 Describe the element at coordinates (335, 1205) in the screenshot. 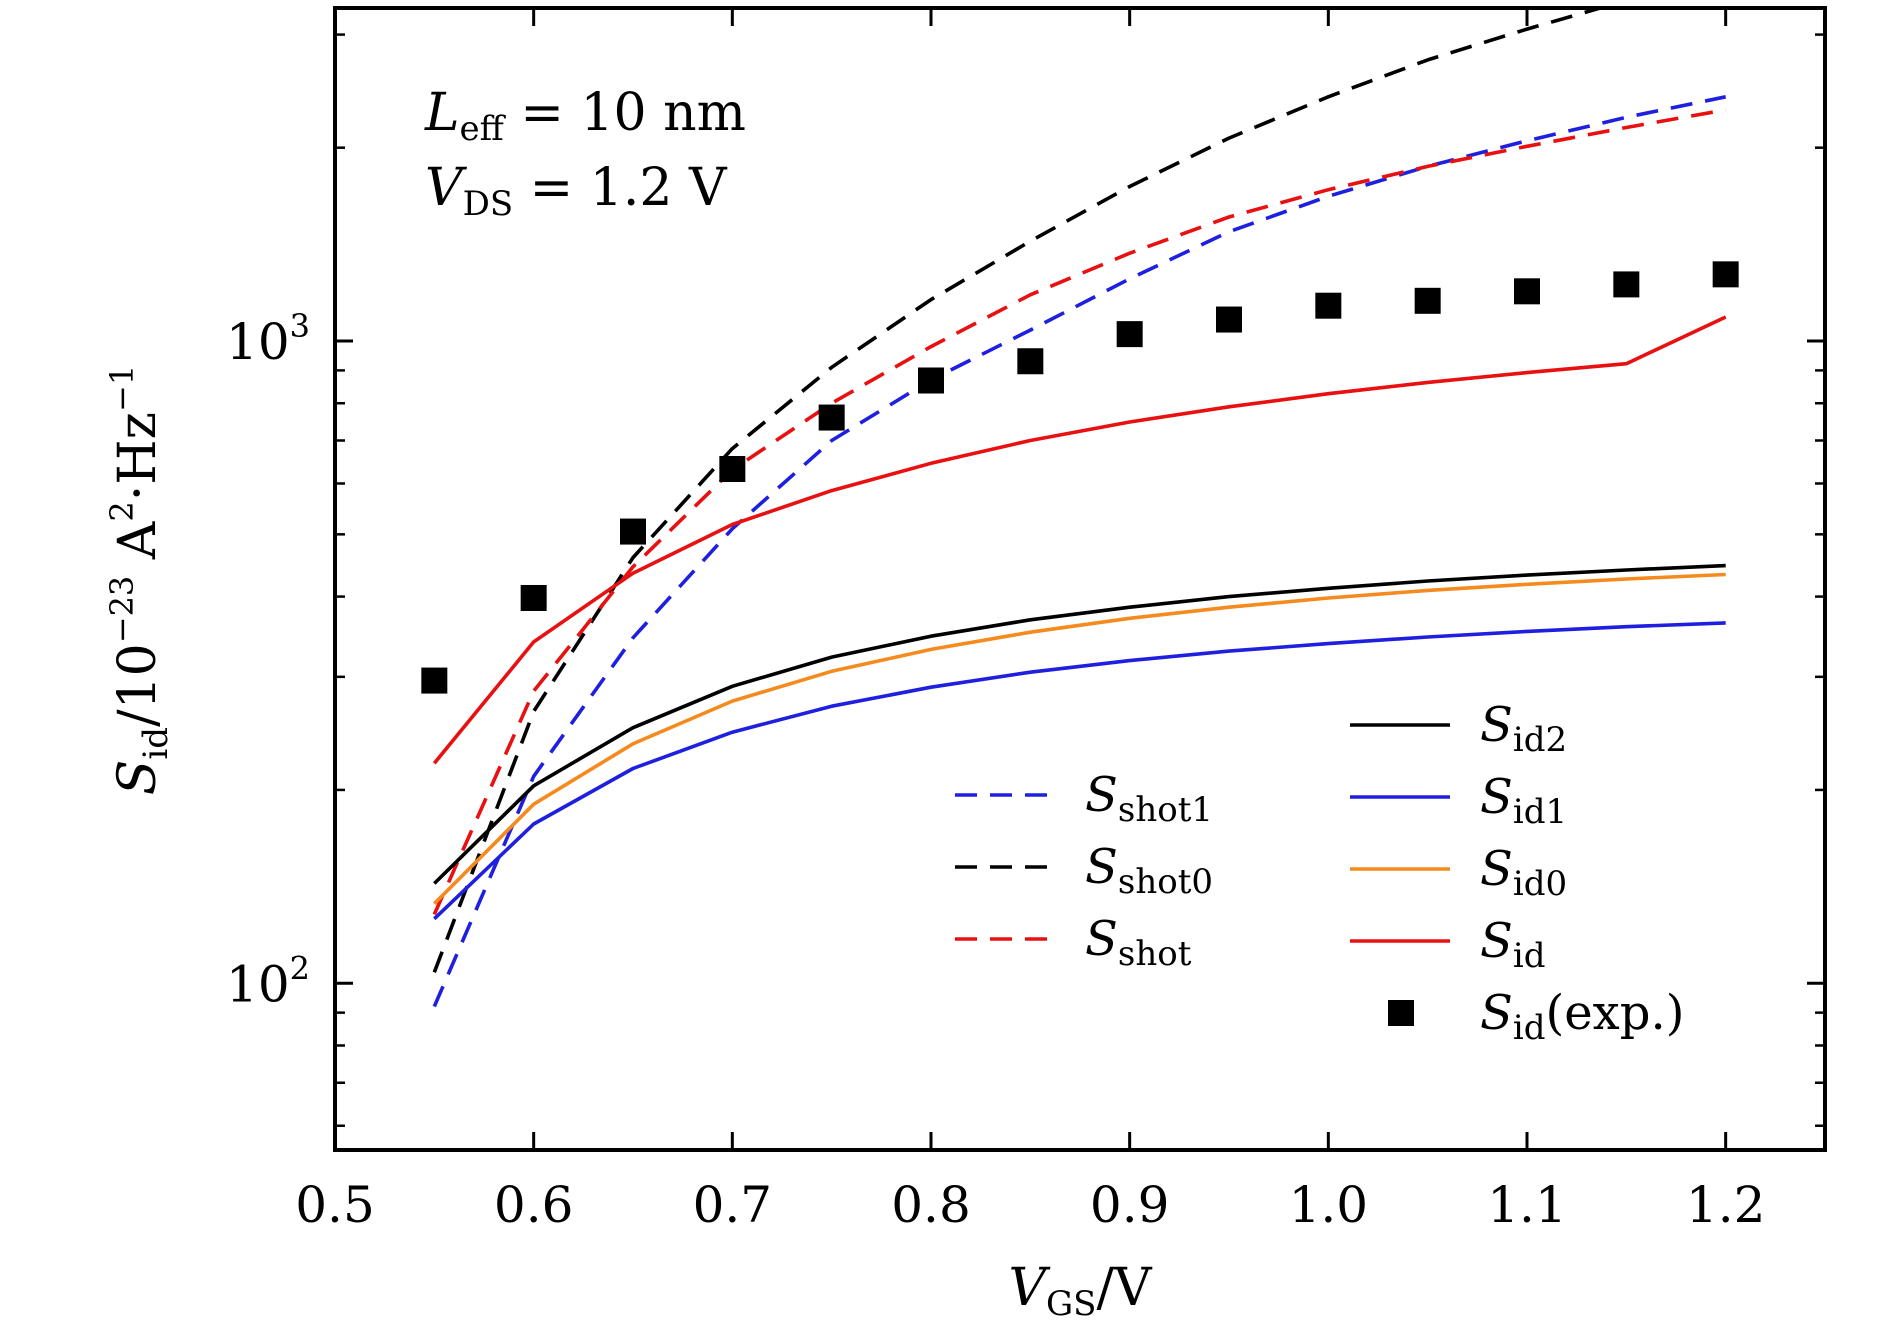

I see `x-tick-label: 0.5` at that location.